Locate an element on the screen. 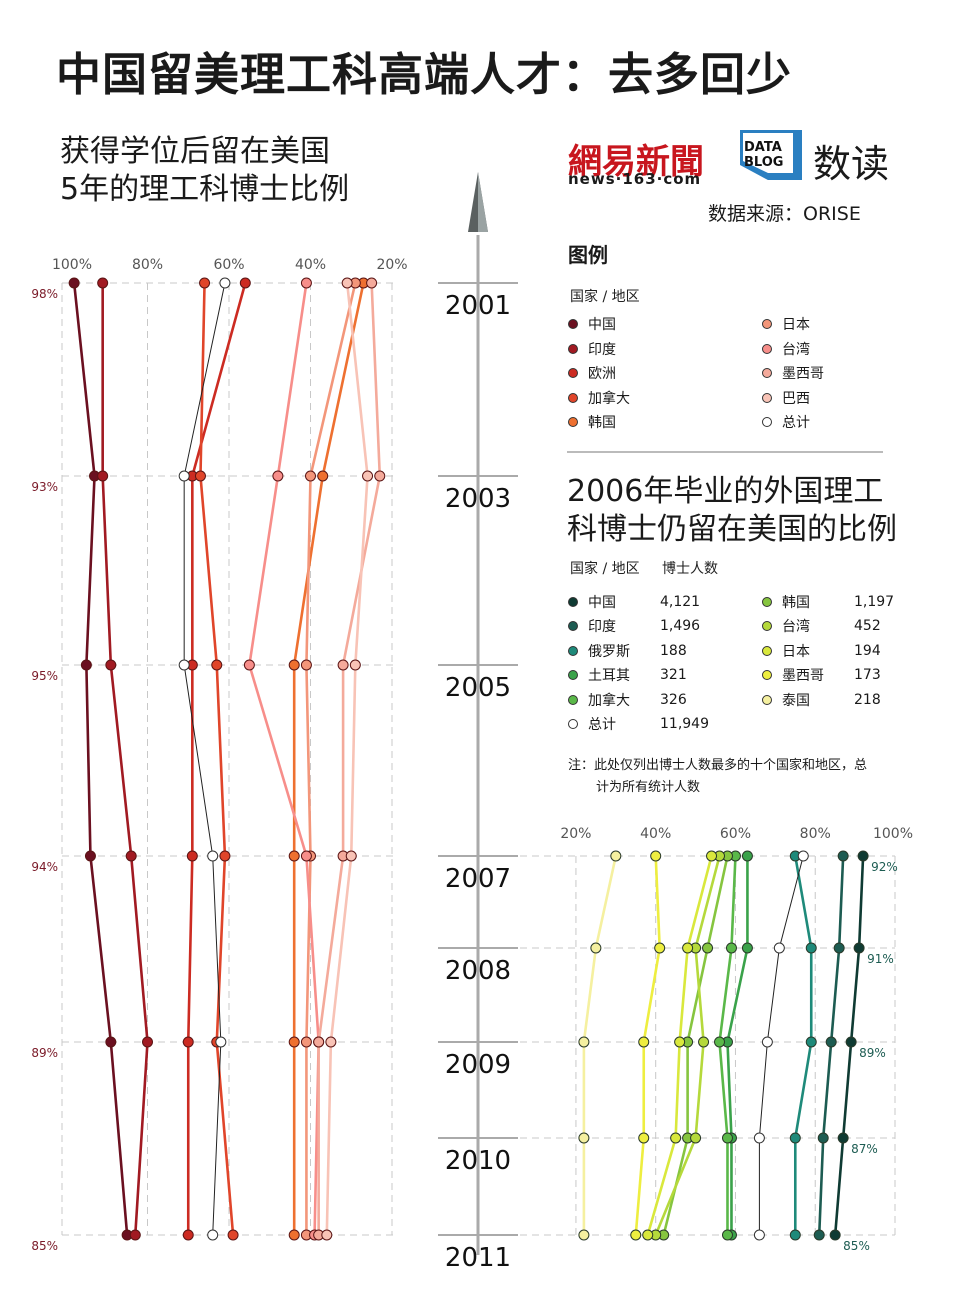 This screenshot has height=1291, width=960. left-china-value-label: 94% is located at coordinates (44, 867).